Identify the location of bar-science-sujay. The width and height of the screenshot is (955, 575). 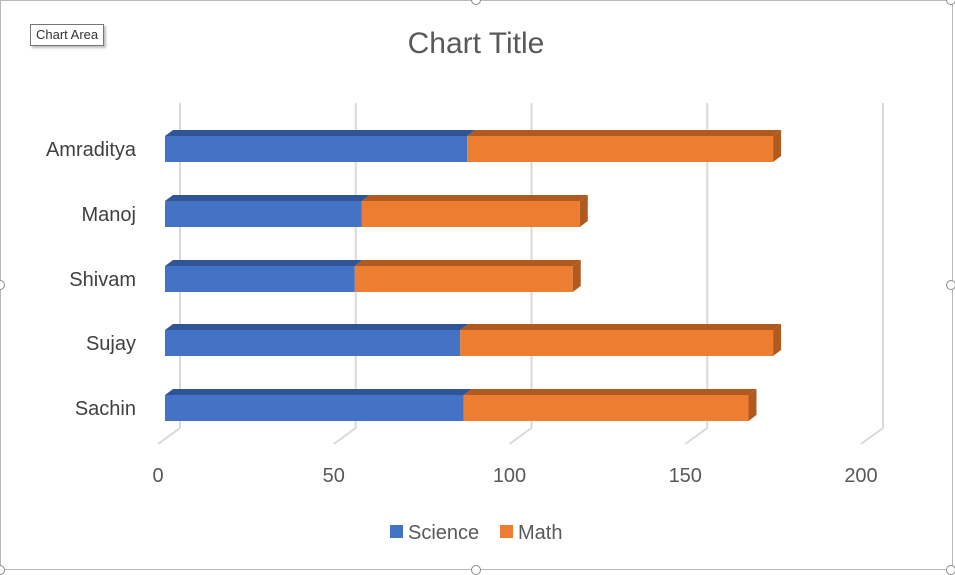
(313, 343).